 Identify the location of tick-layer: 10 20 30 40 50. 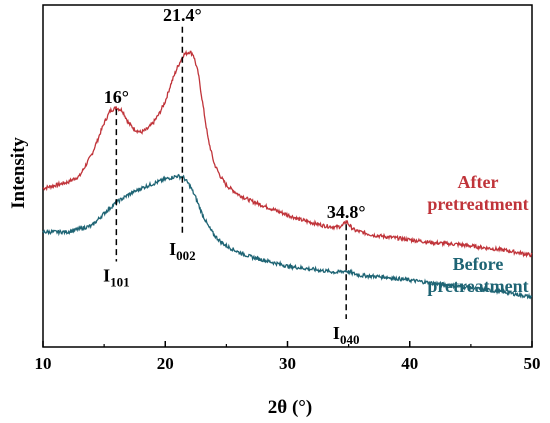
(288, 357).